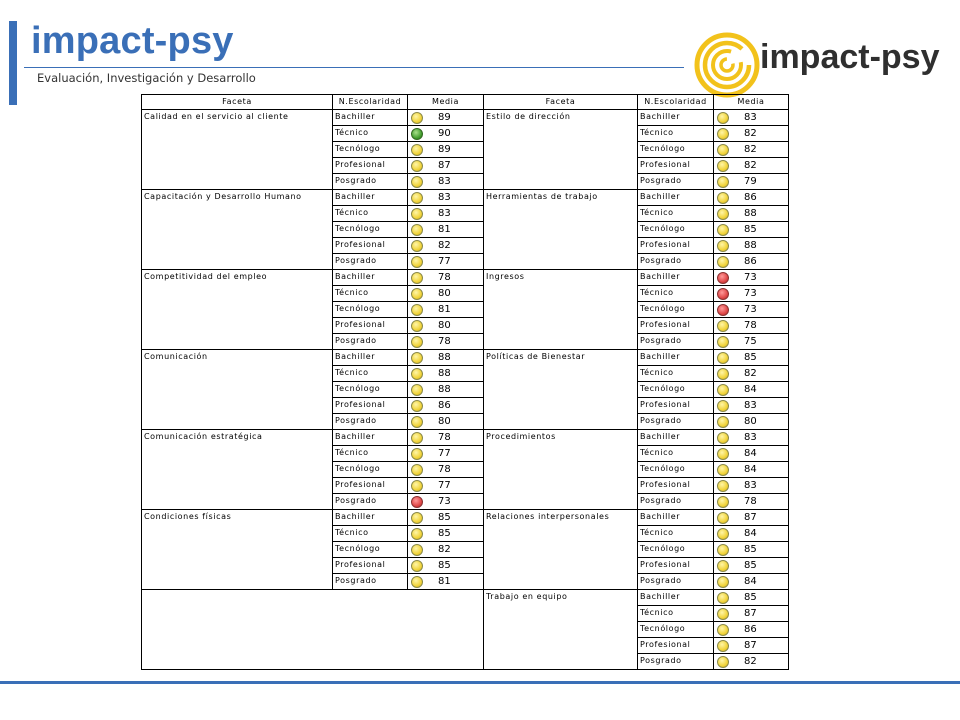  What do you see at coordinates (465, 421) in the screenshot?
I see `table-row: Posgrado 80 Posgrado 80` at bounding box center [465, 421].